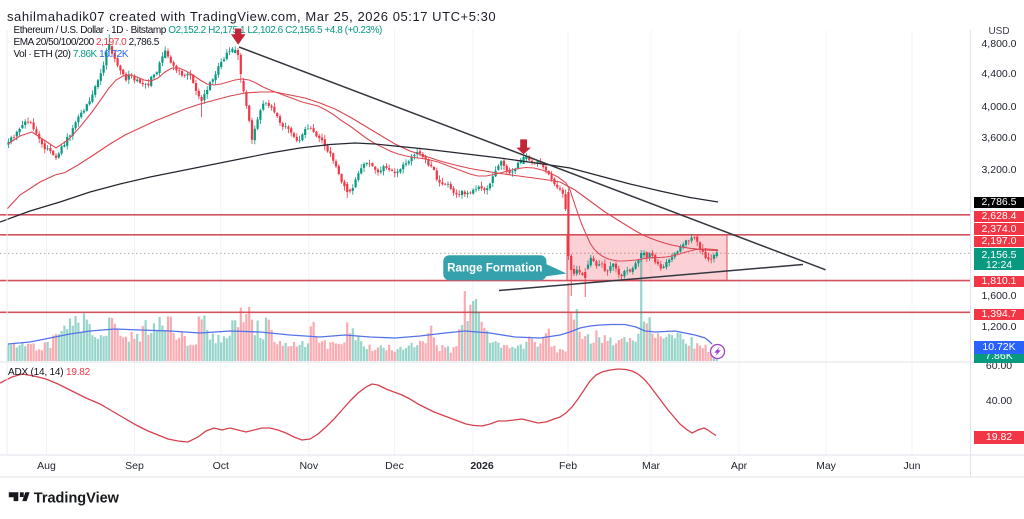 Image resolution: width=1024 pixels, height=519 pixels. I want to click on svg-text: Range Formation, so click(494, 268).